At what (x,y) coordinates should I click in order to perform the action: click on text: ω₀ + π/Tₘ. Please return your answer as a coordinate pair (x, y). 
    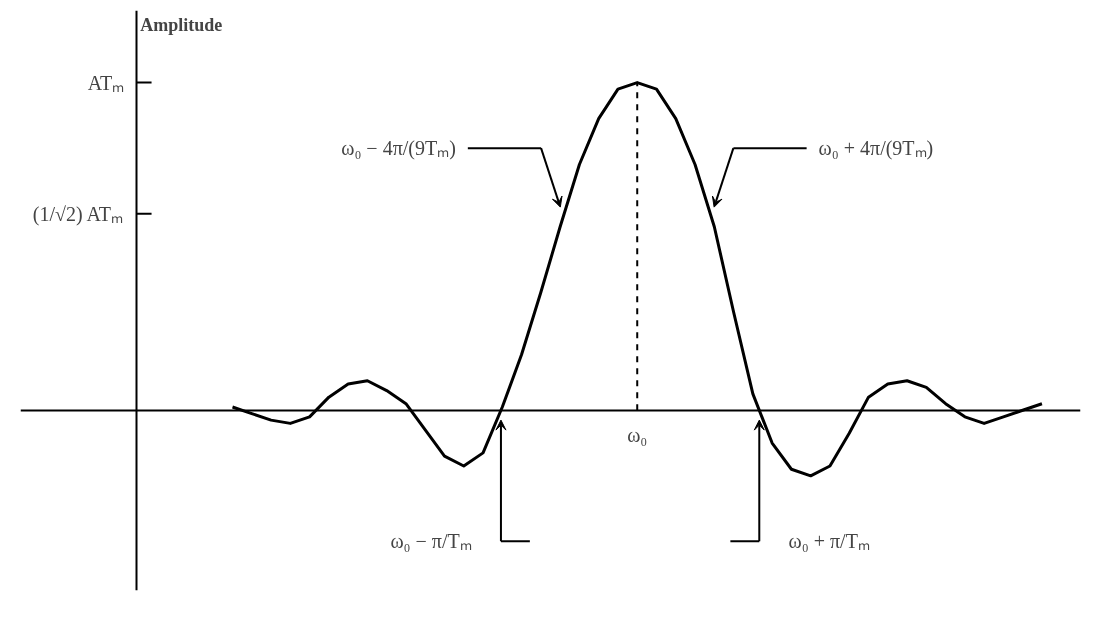
    Looking at the image, I should click on (829, 541).